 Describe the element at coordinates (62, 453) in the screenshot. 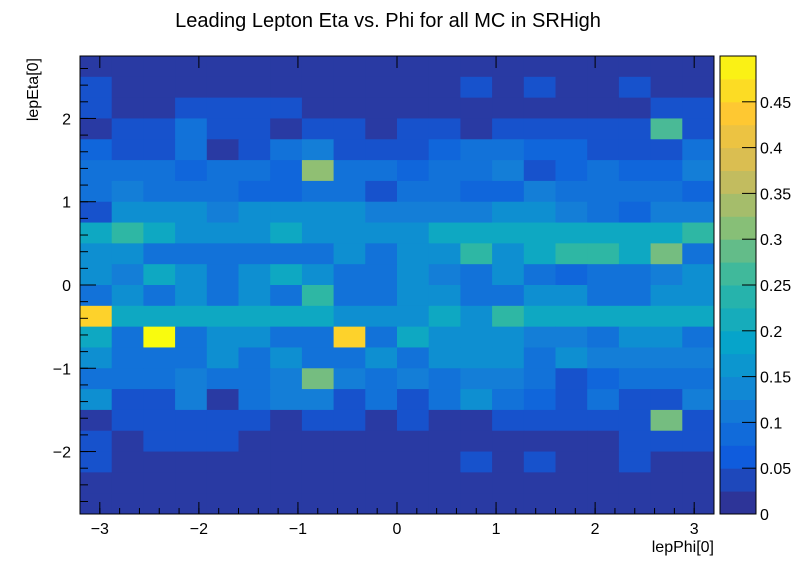

I see `y-tick-label: −2` at that location.